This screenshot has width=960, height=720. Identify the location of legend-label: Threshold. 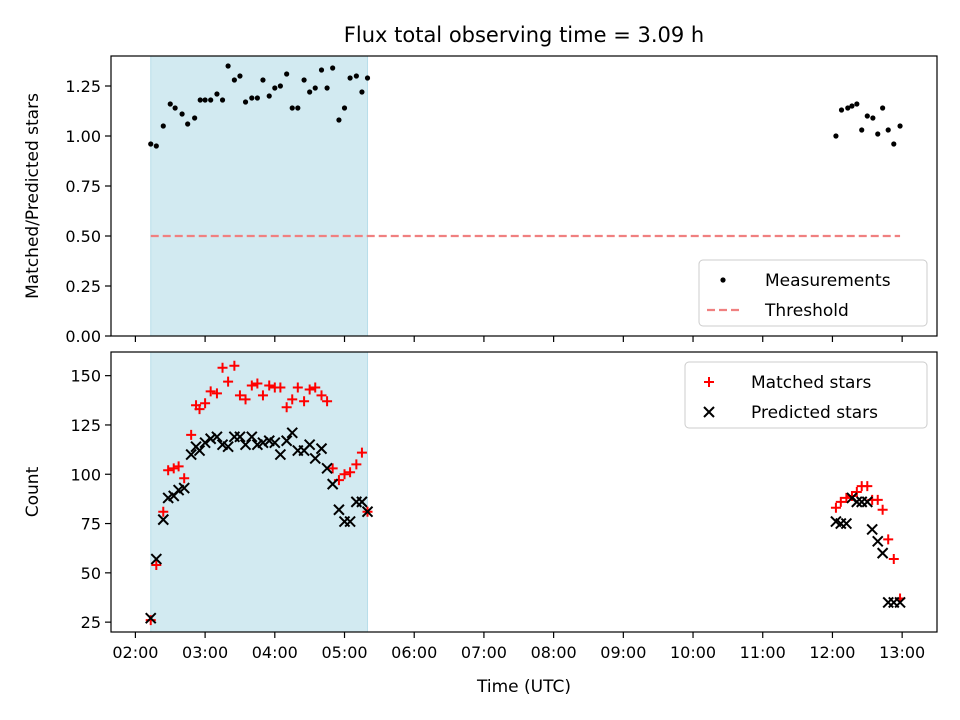
(806, 311).